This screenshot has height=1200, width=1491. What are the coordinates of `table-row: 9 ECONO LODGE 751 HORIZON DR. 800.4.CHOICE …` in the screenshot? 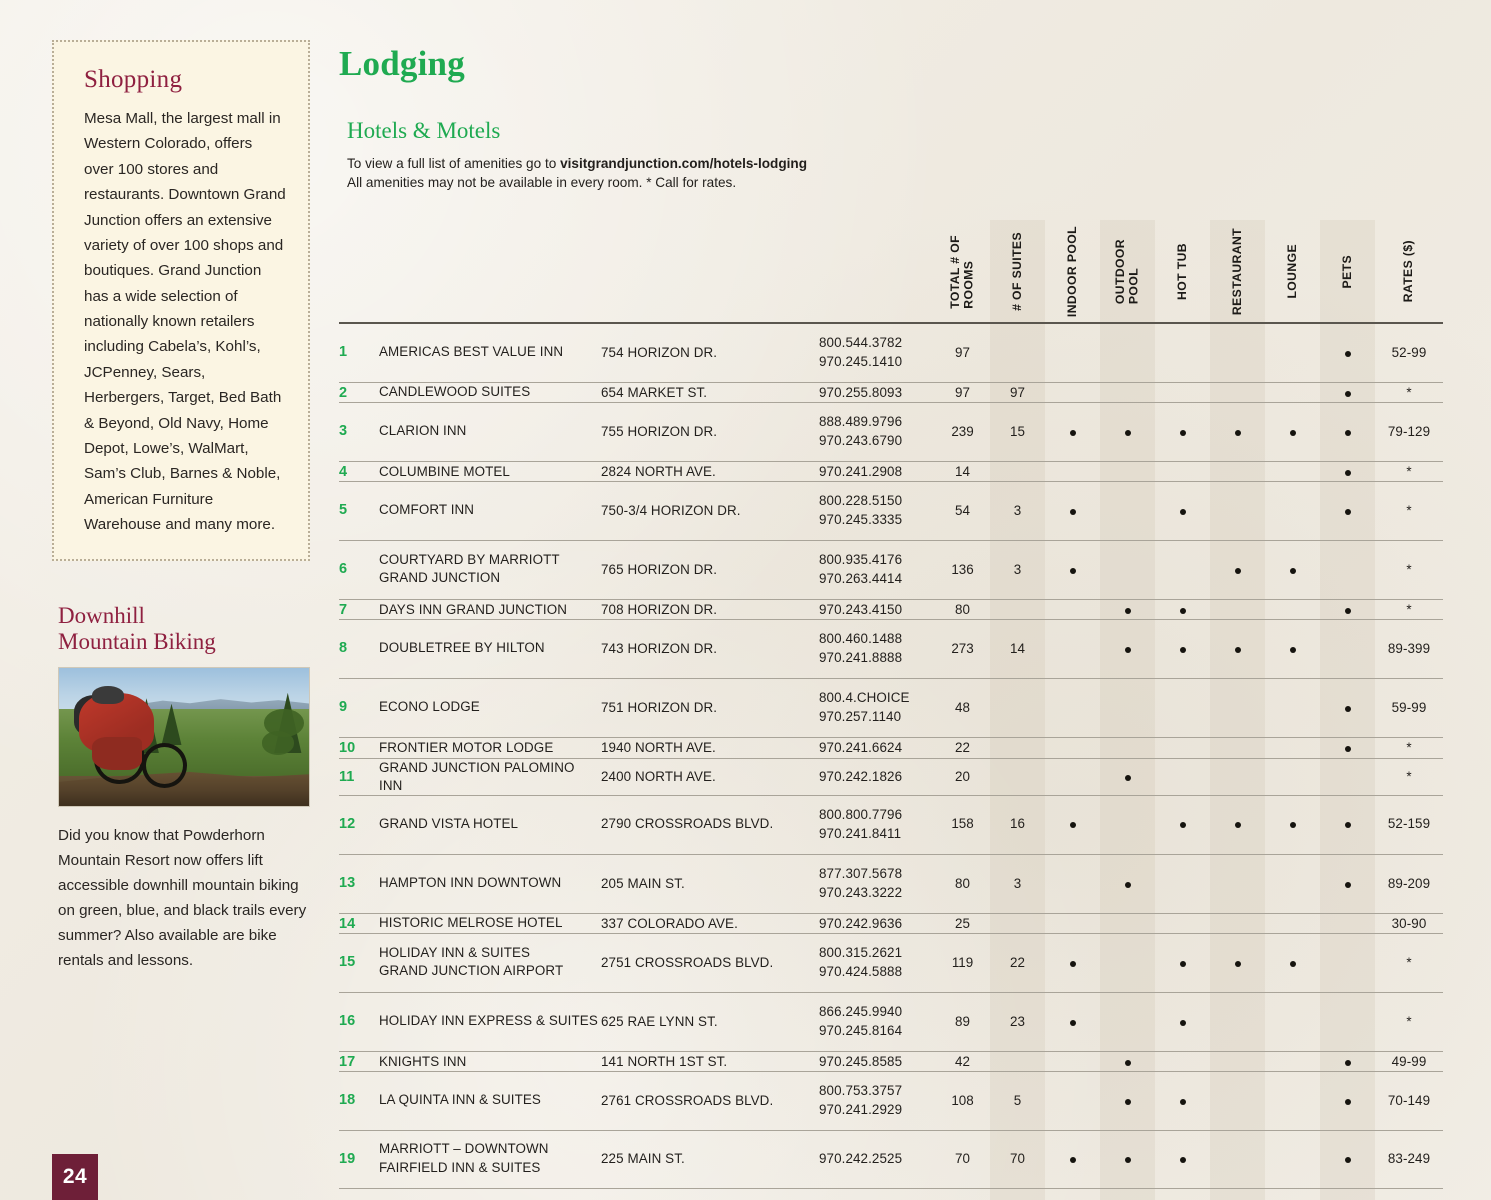 It's located at (891, 708).